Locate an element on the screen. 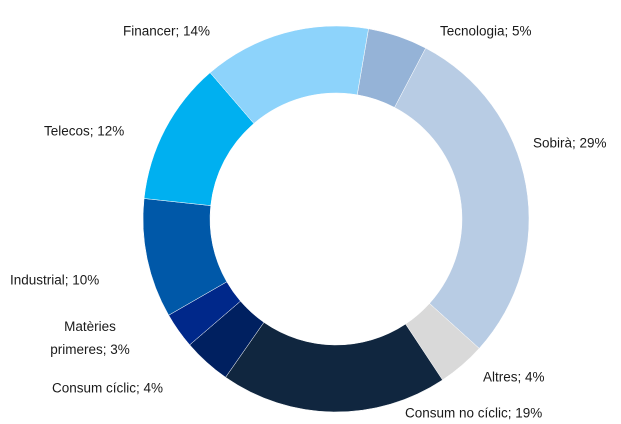 This screenshot has width=621, height=424. data-label: Tecnologia; 5% is located at coordinates (486, 31).